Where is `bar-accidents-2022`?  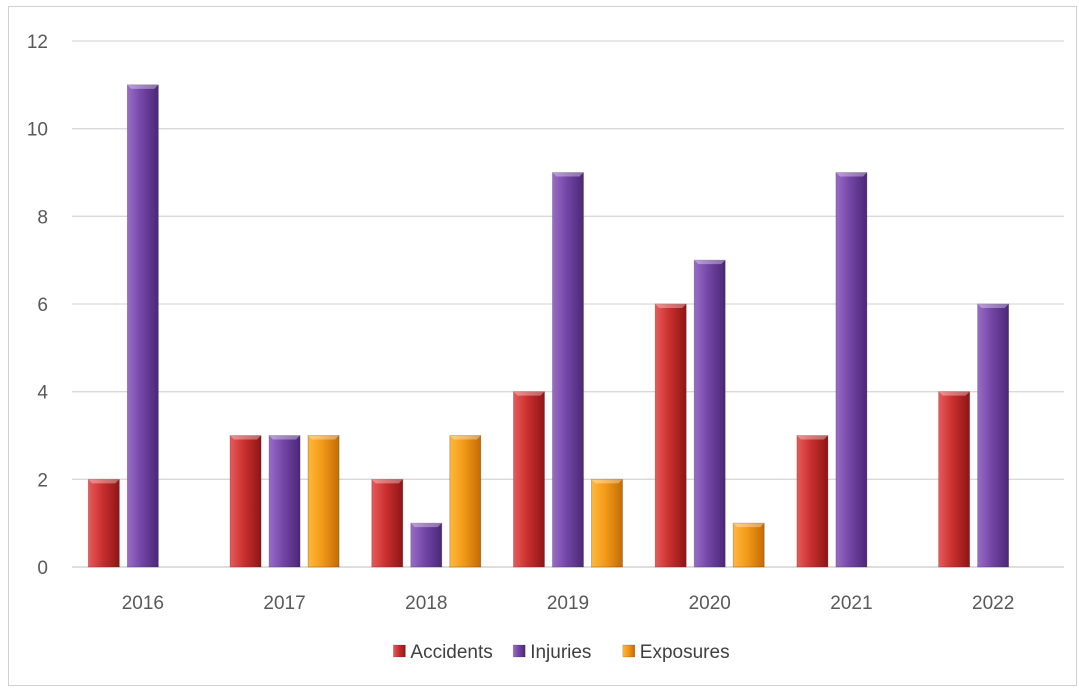
bar-accidents-2022 is located at coordinates (954, 479).